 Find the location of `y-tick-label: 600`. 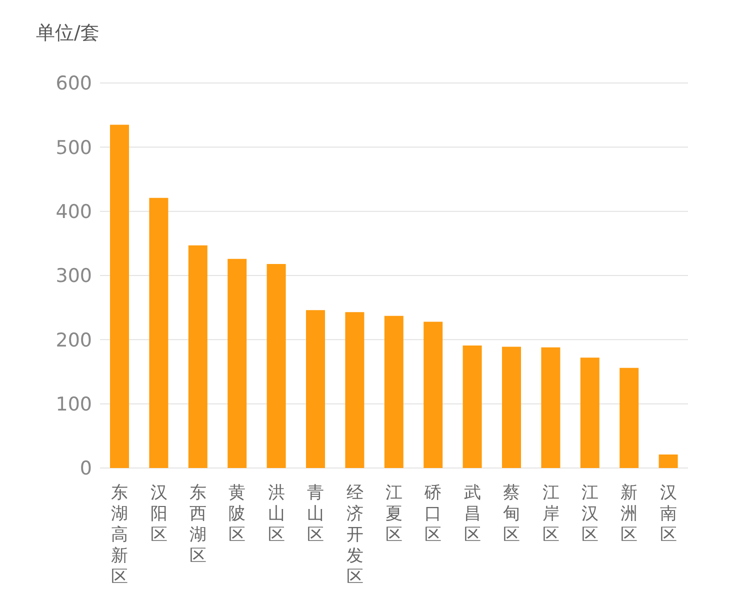

y-tick-label: 600 is located at coordinates (74, 83).